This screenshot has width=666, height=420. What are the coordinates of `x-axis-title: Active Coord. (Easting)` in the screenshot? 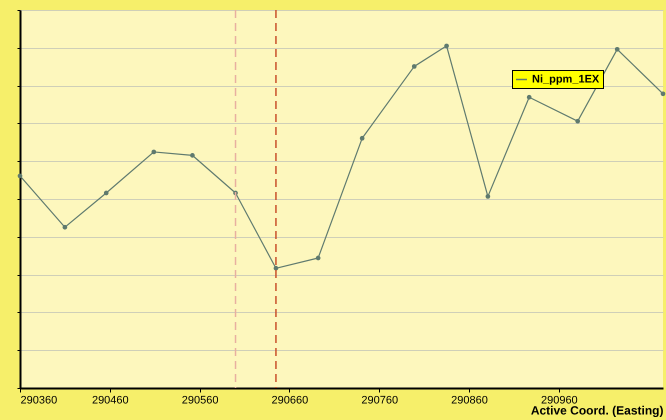 It's located at (597, 411).